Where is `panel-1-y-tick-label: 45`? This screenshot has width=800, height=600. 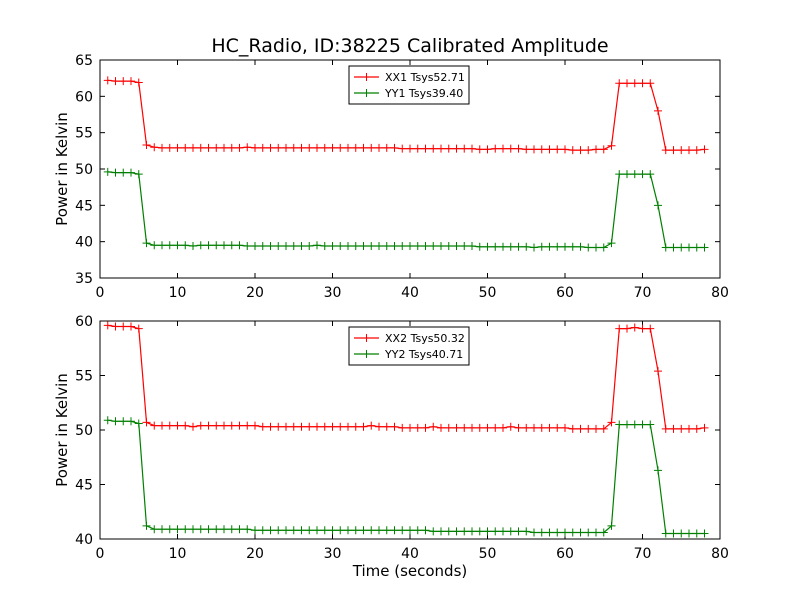
panel-1-y-tick-label: 45 is located at coordinates (84, 206).